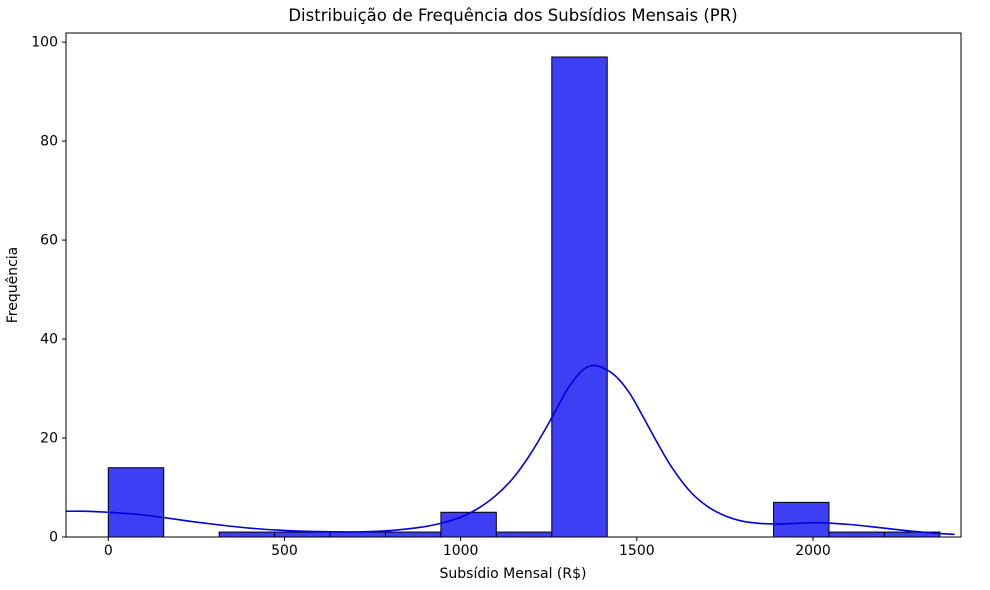  What do you see at coordinates (53, 538) in the screenshot?
I see `y-tick-label: 0` at bounding box center [53, 538].